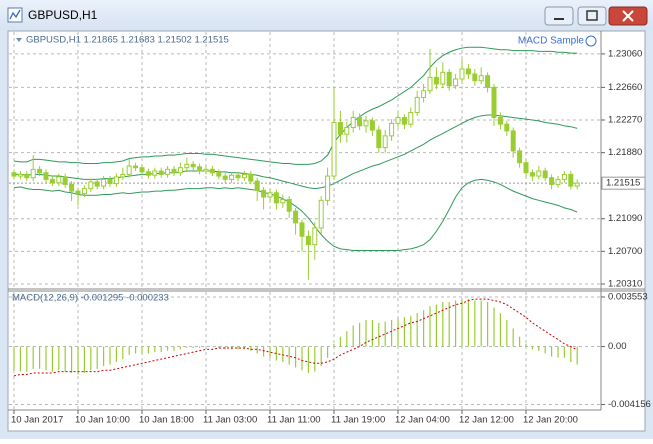 Image resolution: width=653 pixels, height=444 pixels. Describe the element at coordinates (625, 87) in the screenshot. I see `y-tick-label: 1.22660` at that location.